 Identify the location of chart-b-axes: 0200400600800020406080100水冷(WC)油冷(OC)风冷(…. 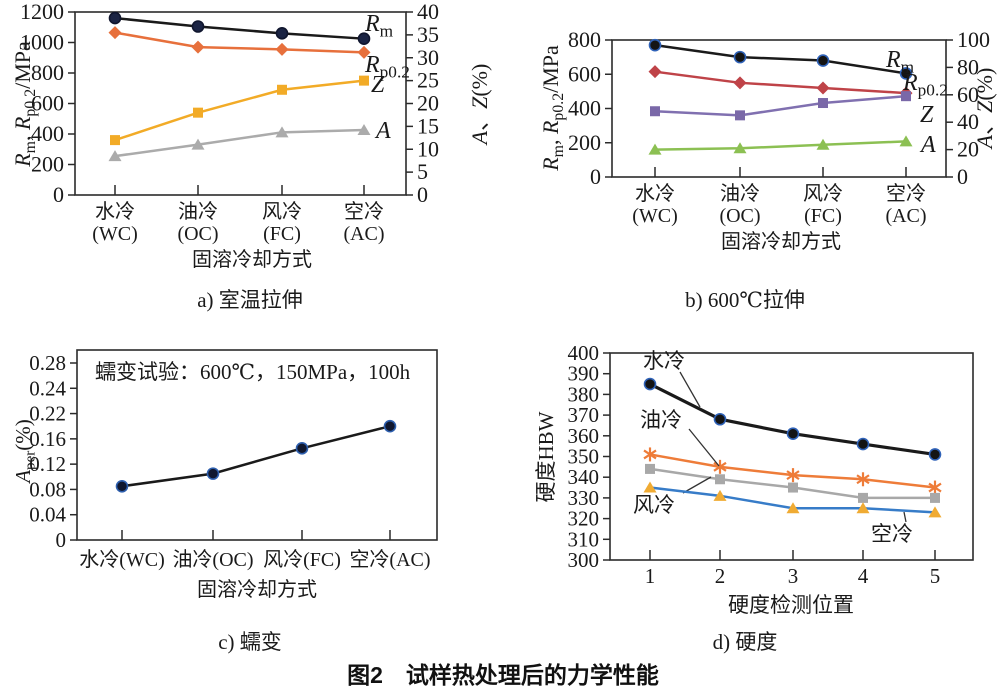
(767, 140).